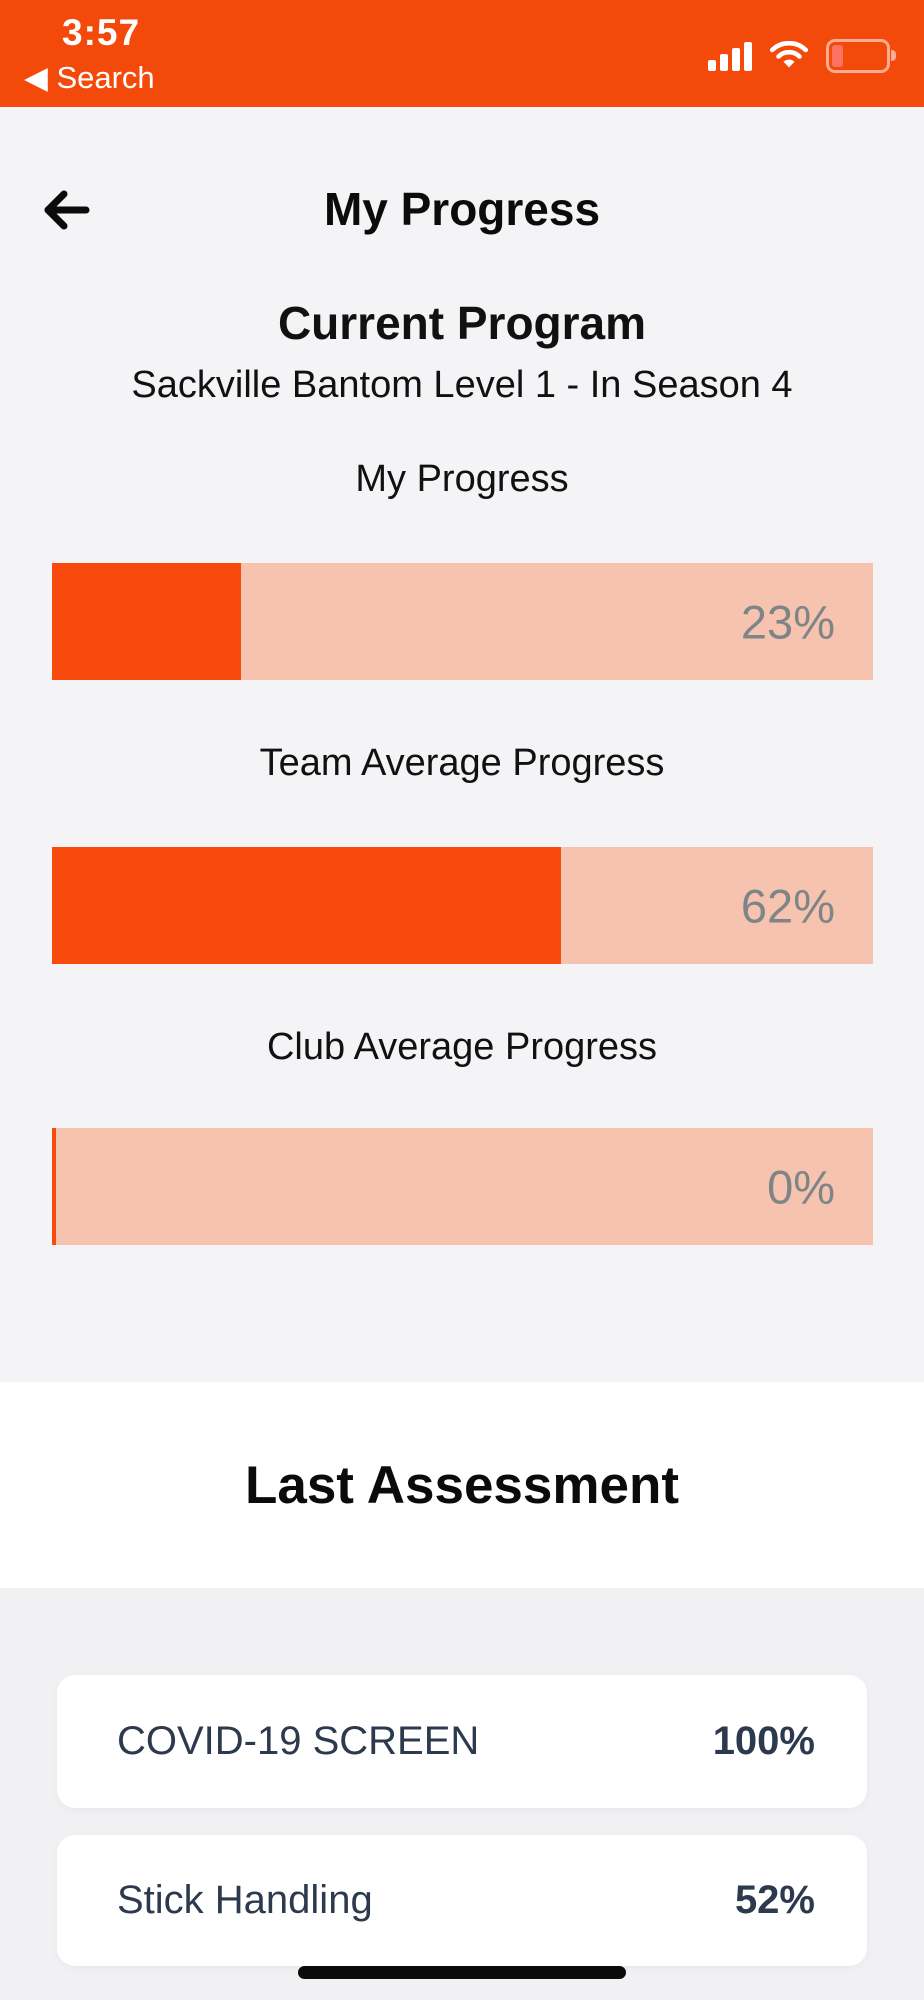  Describe the element at coordinates (101, 32) in the screenshot. I see `status-time: 3:57` at that location.